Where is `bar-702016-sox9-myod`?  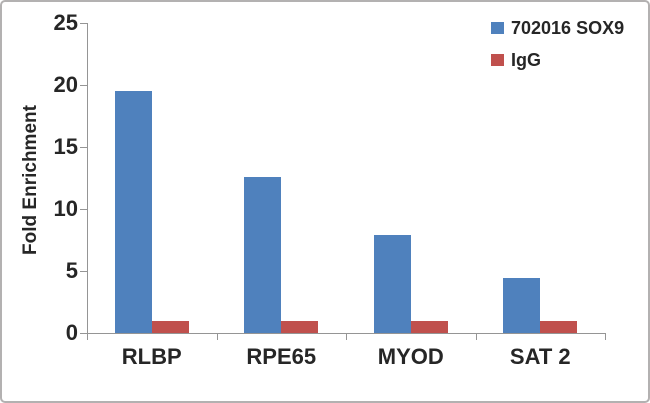
bar-702016-sox9-myod is located at coordinates (392, 284).